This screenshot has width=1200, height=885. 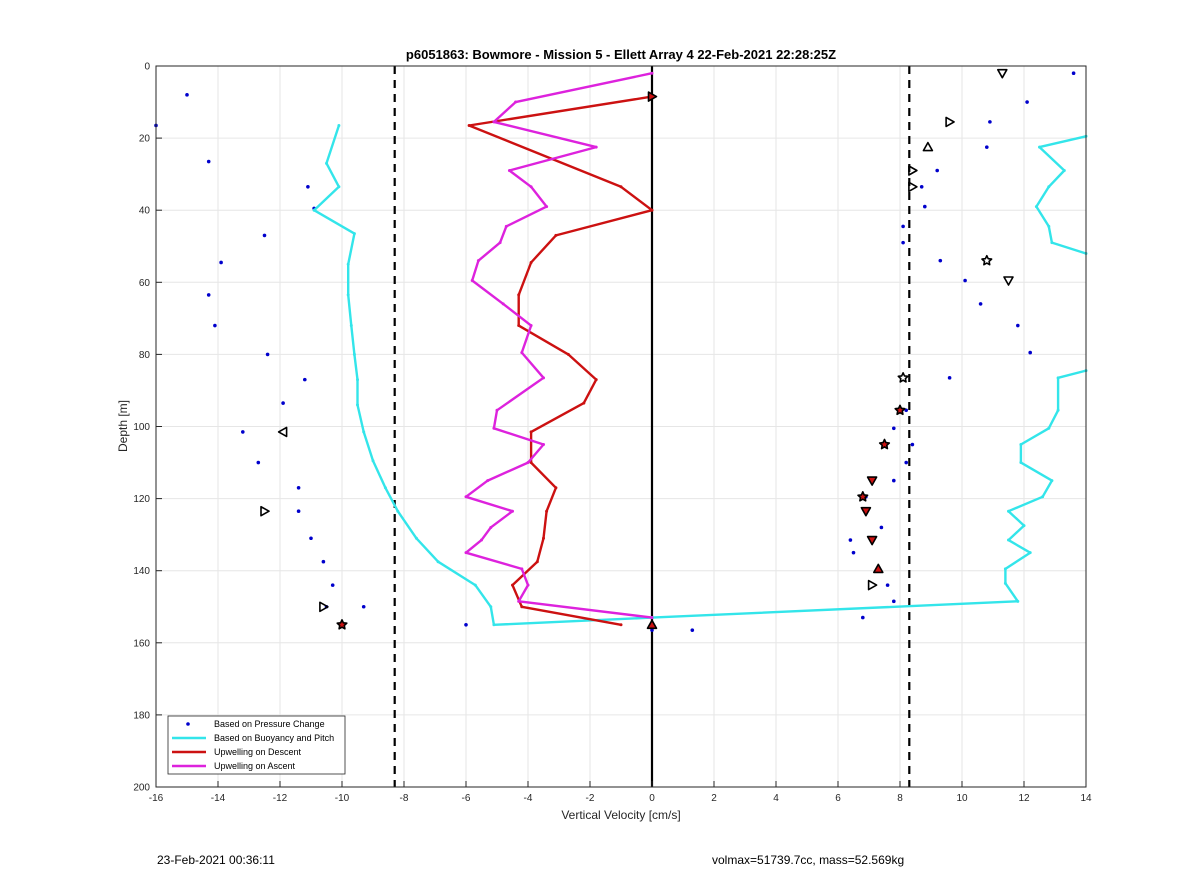 What do you see at coordinates (404, 798) in the screenshot?
I see `x-tick-label: -8` at bounding box center [404, 798].